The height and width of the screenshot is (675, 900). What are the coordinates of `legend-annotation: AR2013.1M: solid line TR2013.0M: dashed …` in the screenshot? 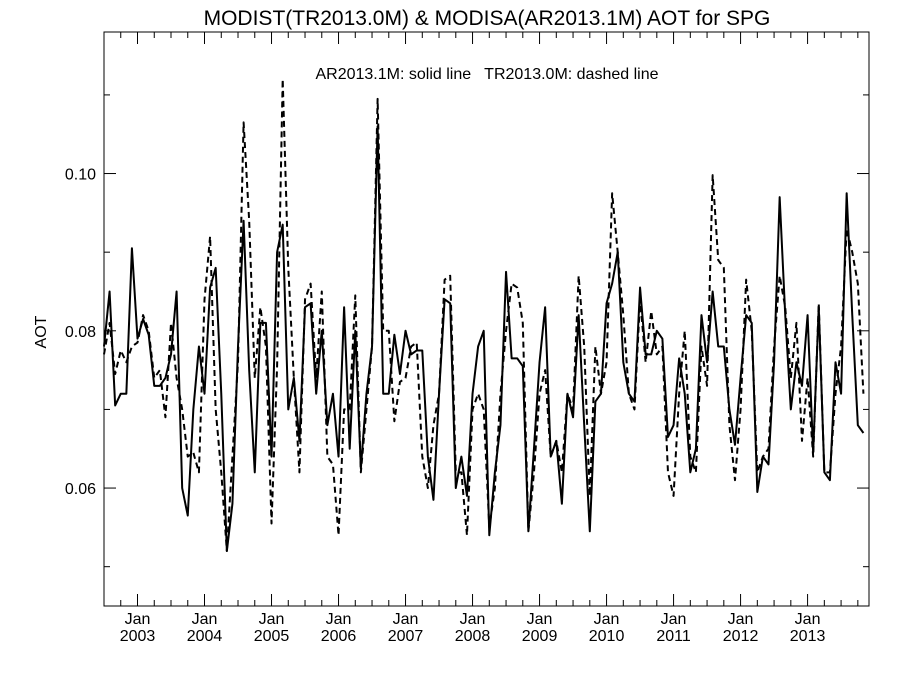 It's located at (486, 74).